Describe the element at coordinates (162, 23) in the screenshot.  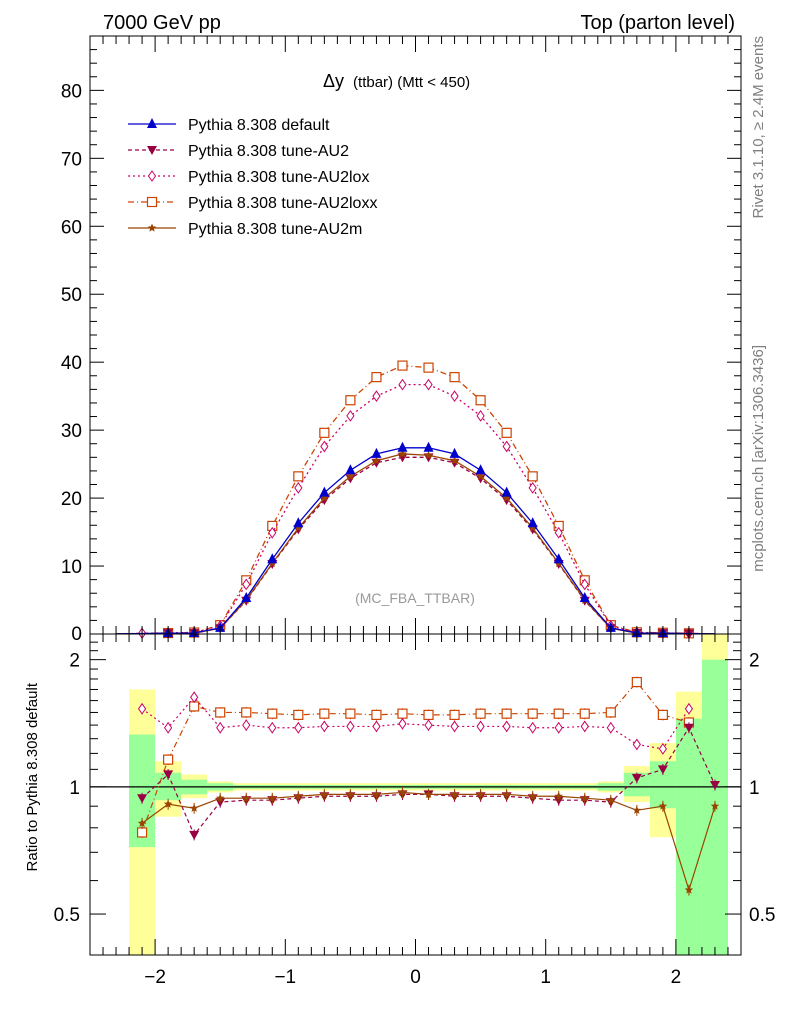
I see `header-left-label: 7000 GeV pp` at that location.